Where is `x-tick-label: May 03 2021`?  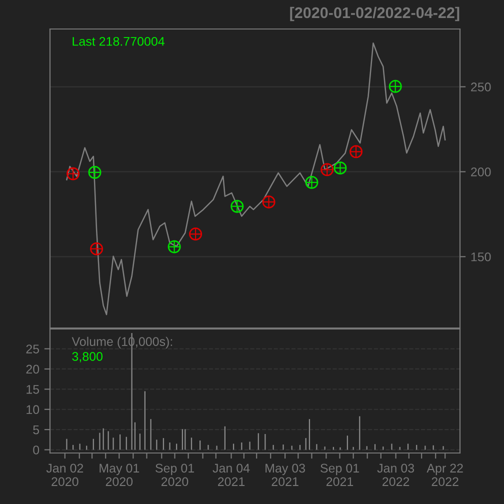 x-tick-label: May 03 2021 is located at coordinates (286, 475).